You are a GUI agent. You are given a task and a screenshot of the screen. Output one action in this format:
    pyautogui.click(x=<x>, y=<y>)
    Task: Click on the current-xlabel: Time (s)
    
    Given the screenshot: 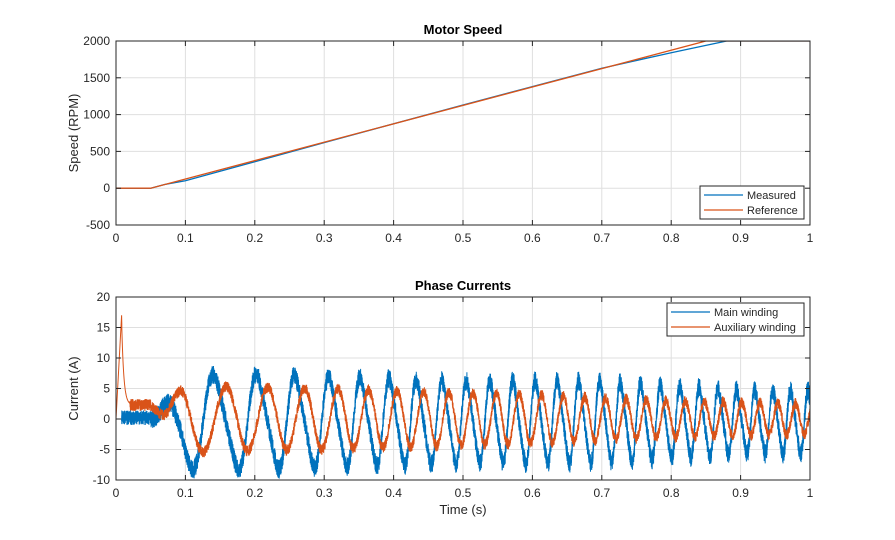 What is the action you would take?
    pyautogui.click(x=462, y=509)
    